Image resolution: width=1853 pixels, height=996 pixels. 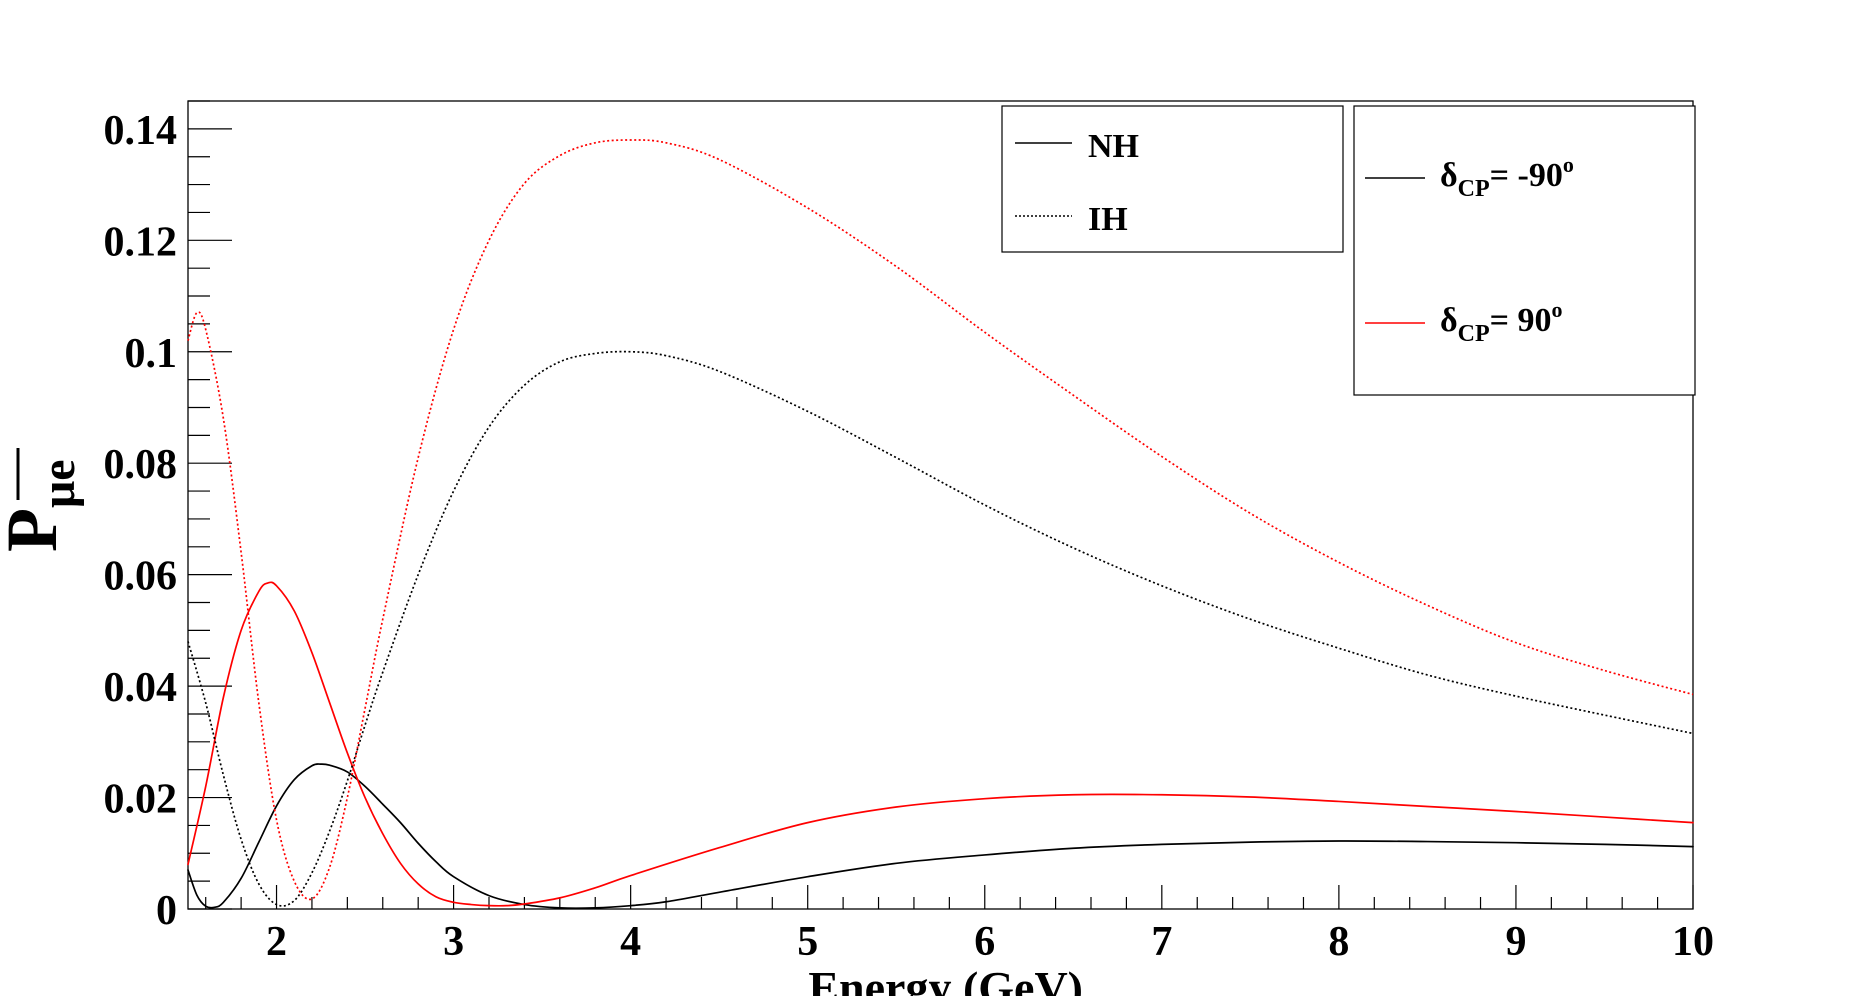 What do you see at coordinates (630, 942) in the screenshot?
I see `x-tick-label: 4` at bounding box center [630, 942].